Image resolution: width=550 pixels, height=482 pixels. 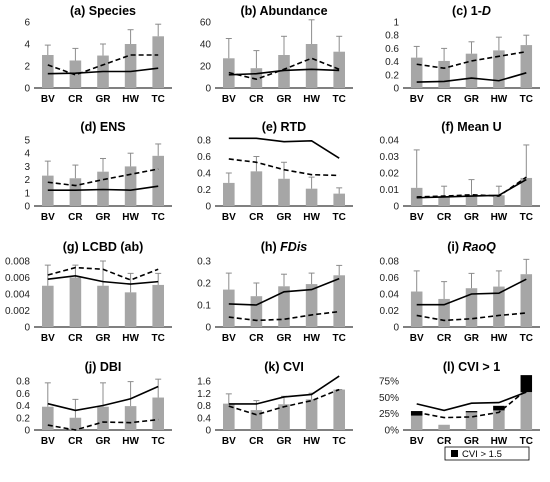 I want to click on chart-title-part: (h), so click(x=270, y=247).